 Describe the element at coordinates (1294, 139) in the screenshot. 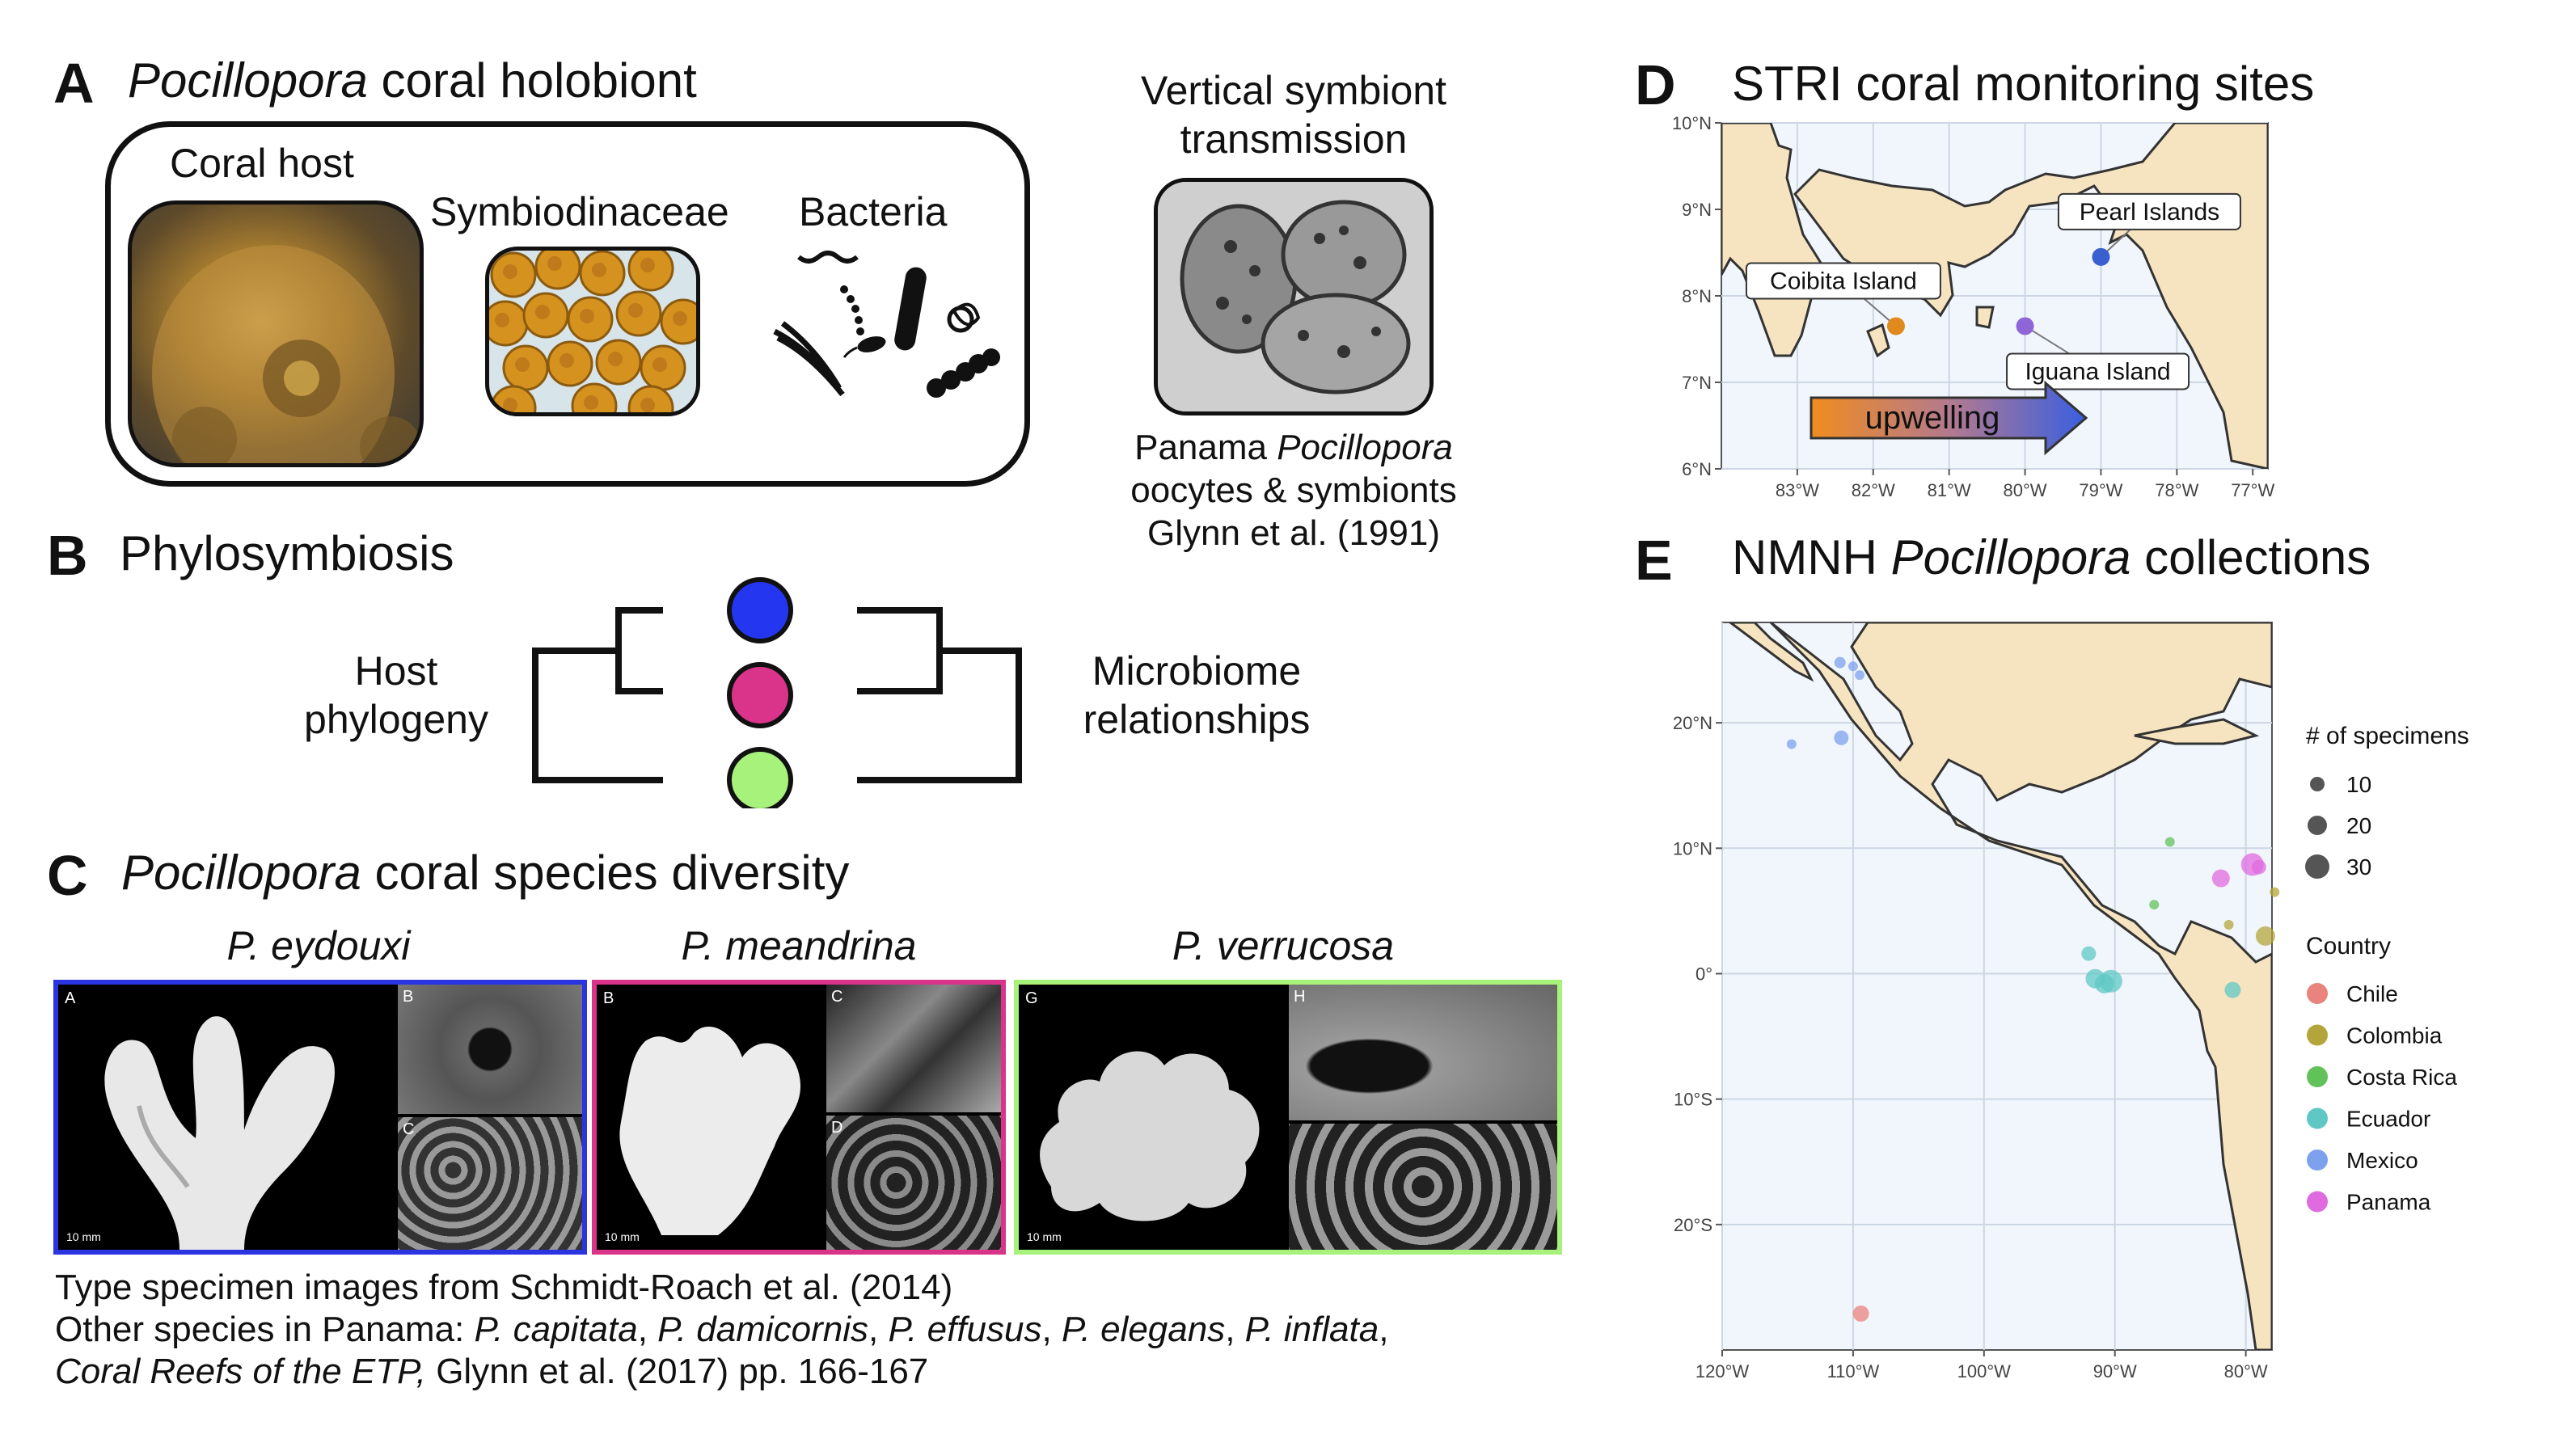

I see `vertical-title-line2: transmission` at that location.